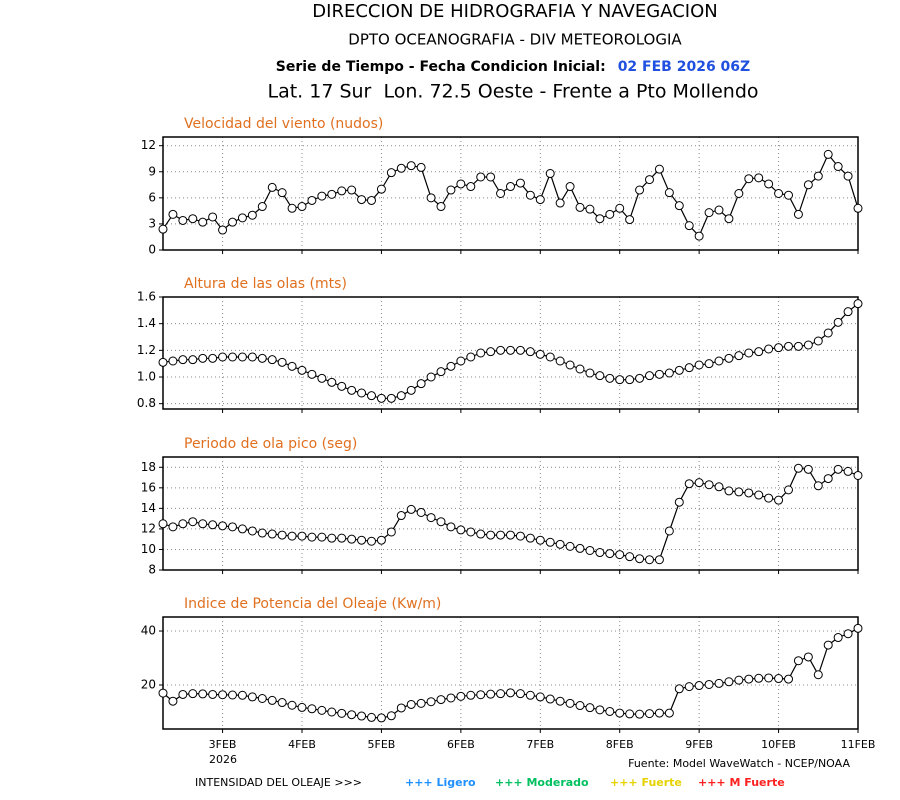  What do you see at coordinates (461, 744) in the screenshot?
I see `x-tick-label: 6FEB` at bounding box center [461, 744].